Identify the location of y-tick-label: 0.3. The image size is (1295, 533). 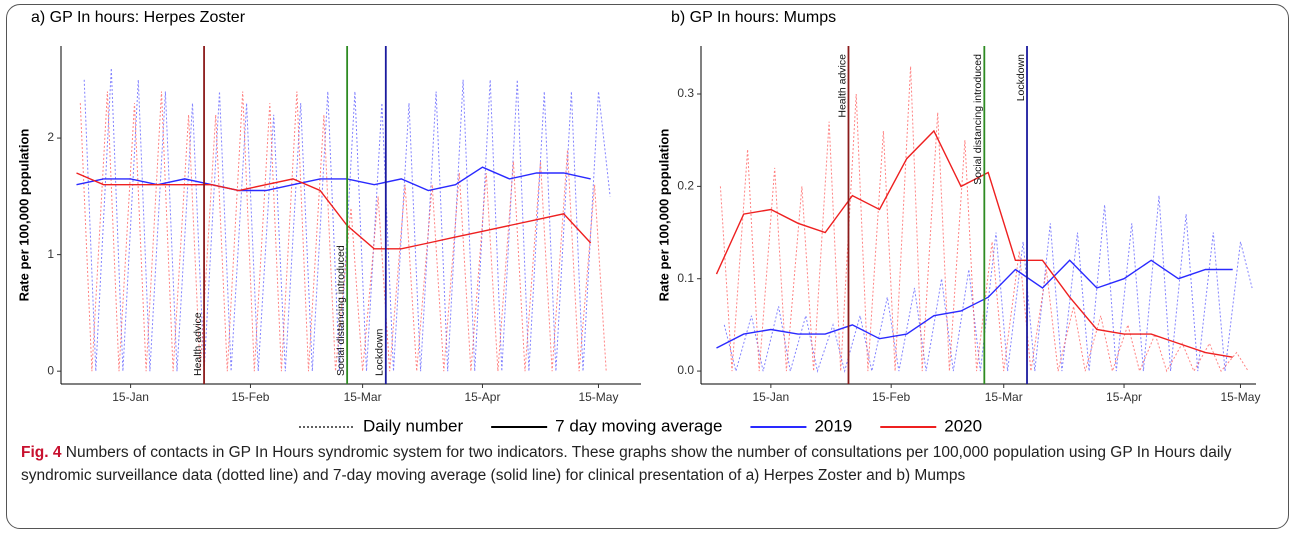
(685, 93).